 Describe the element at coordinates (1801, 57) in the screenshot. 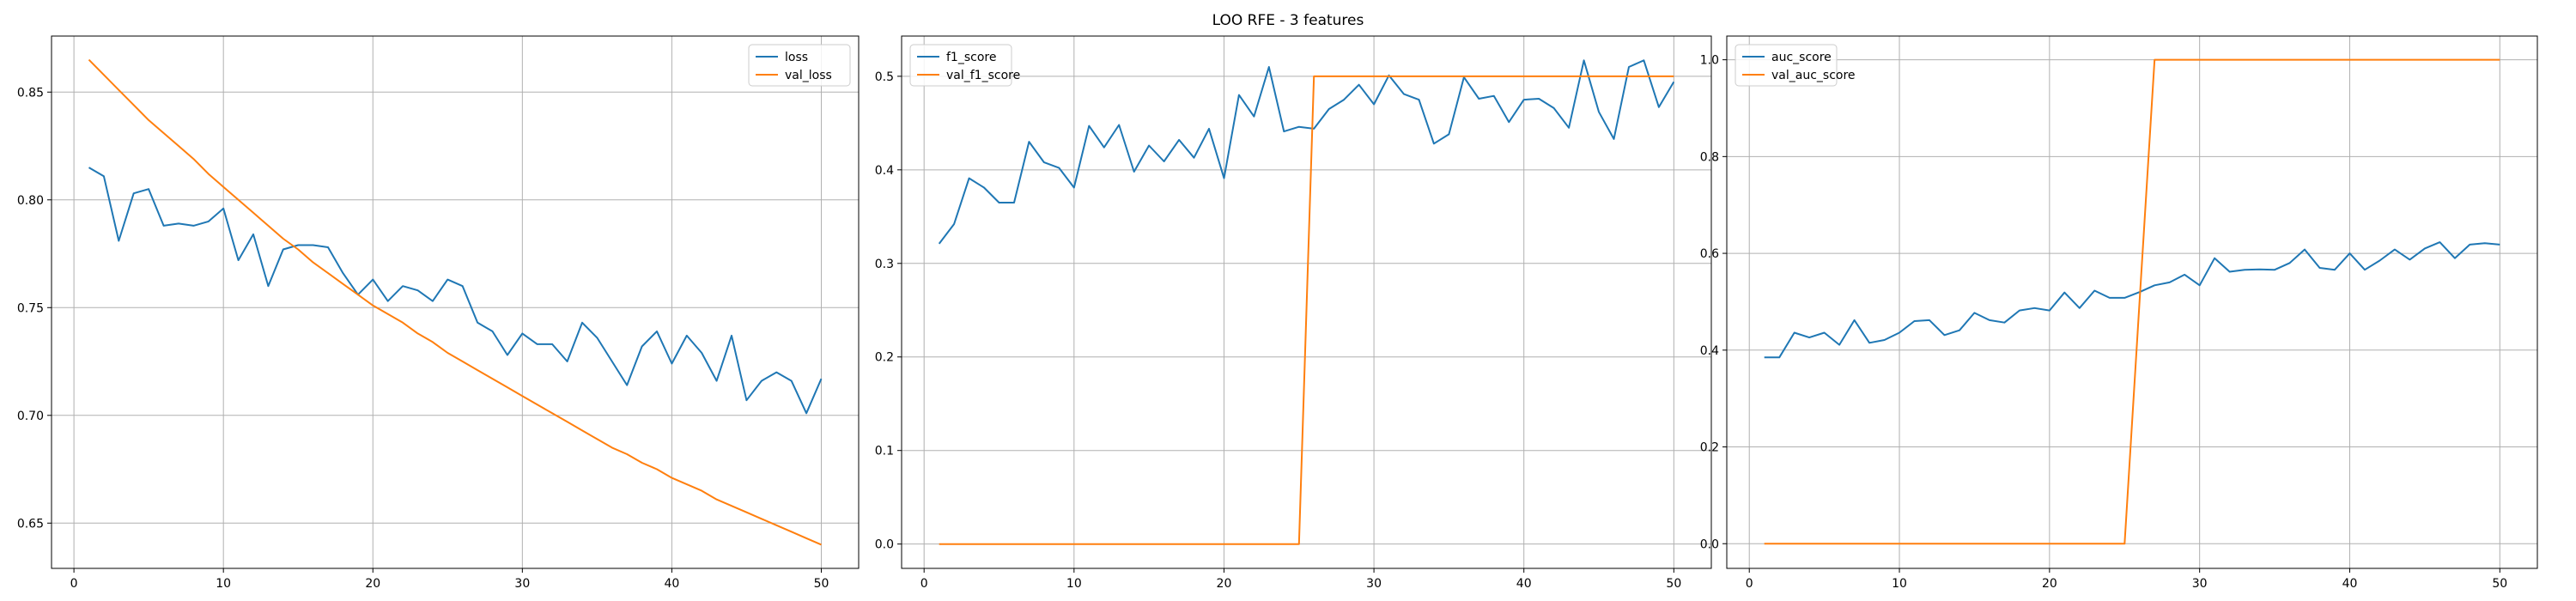

I see `legend-label: auc_score` at that location.